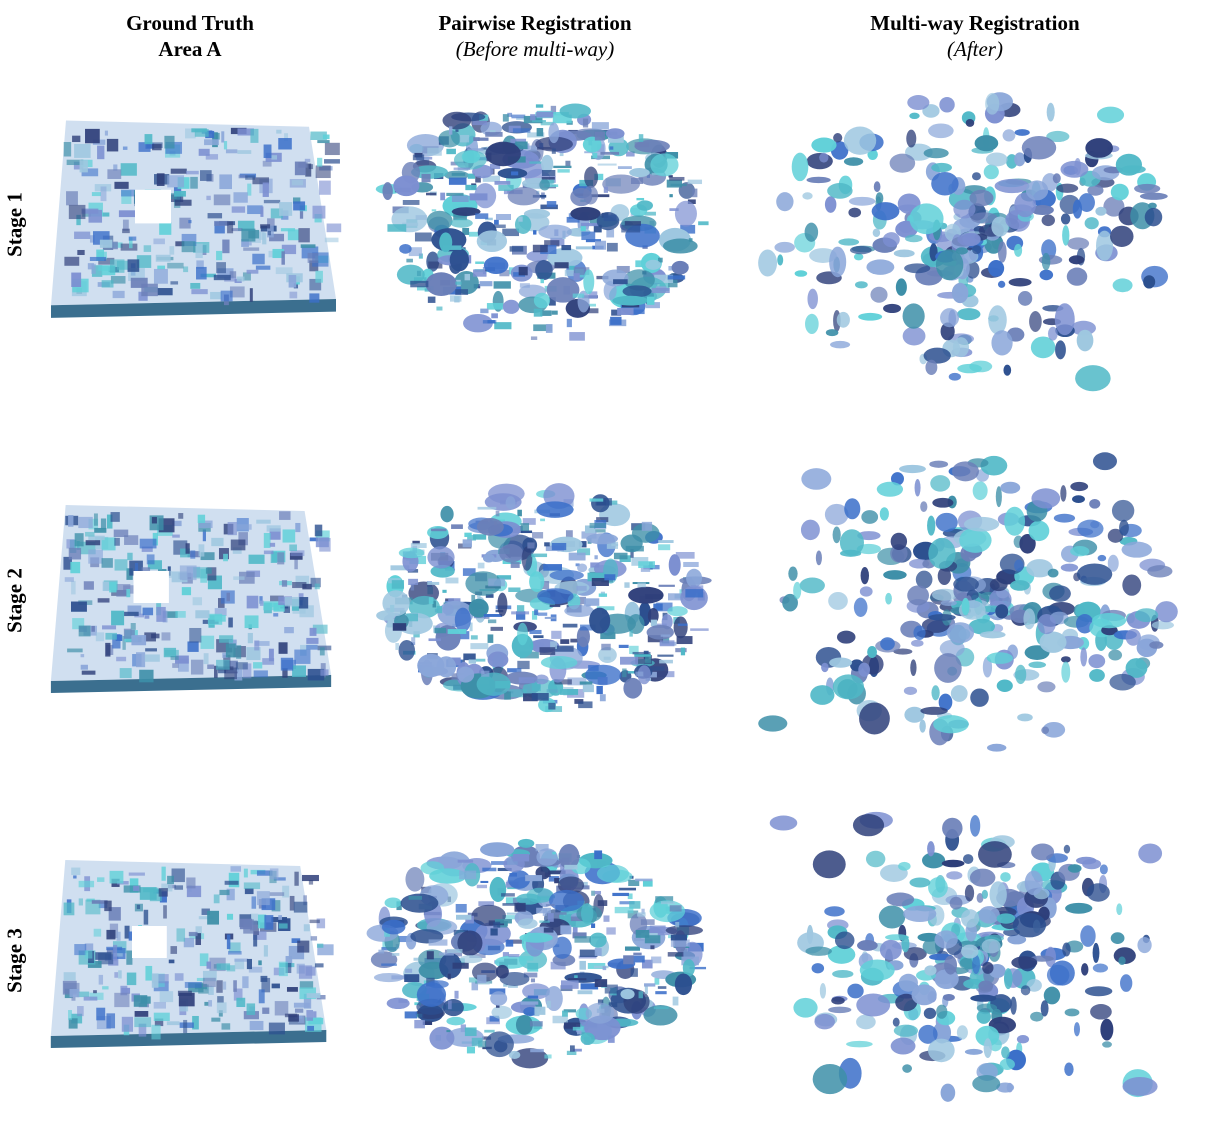  I want to click on multiway-stage-2-image, so click(975, 605).